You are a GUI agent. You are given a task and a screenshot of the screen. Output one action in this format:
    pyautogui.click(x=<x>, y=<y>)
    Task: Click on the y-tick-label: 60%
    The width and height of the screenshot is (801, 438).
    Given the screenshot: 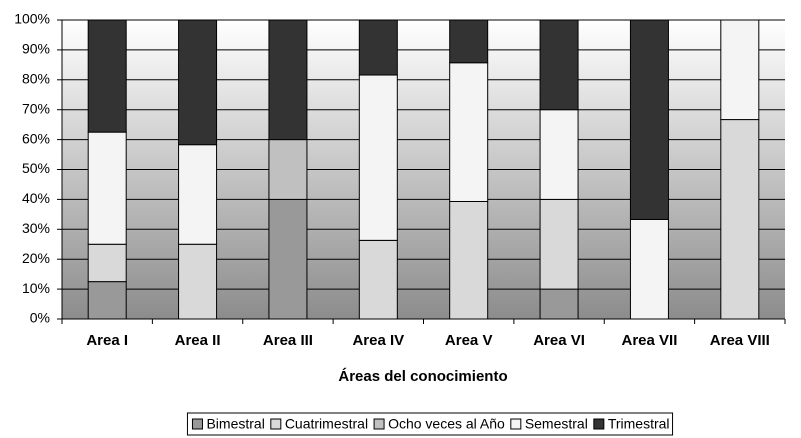 What is the action you would take?
    pyautogui.click(x=36, y=138)
    